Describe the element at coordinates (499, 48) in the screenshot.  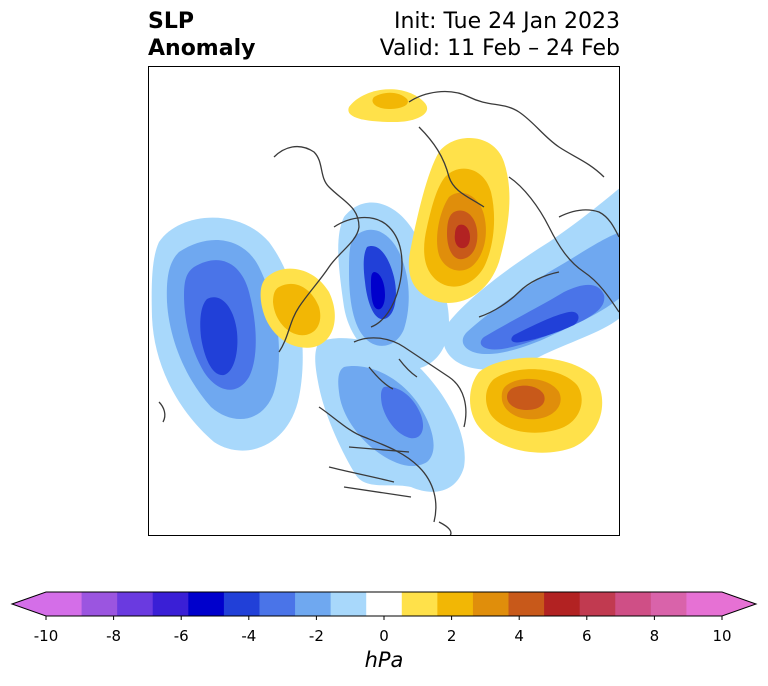
I see `valid-range: Valid: 11 Feb – 24 Feb` at that location.